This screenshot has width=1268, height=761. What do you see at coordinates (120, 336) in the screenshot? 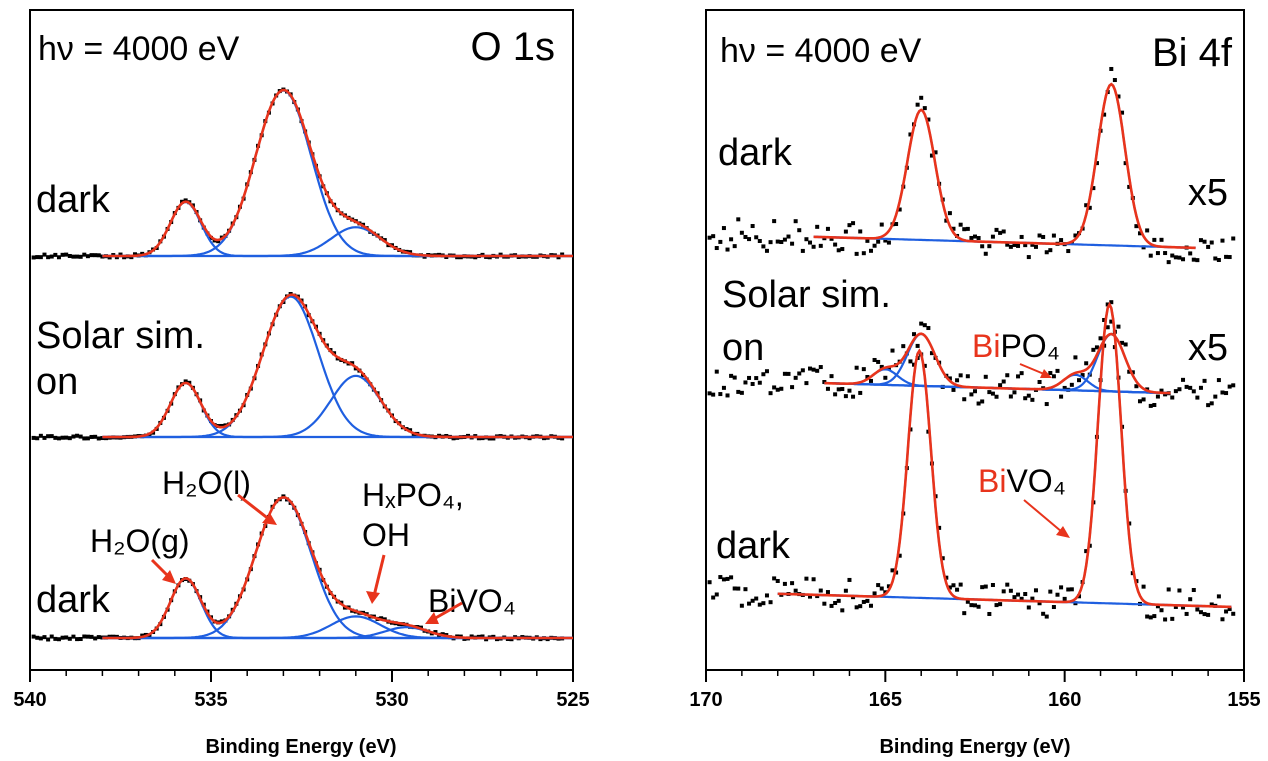
I see `o1s-trace-label-solar-line1: Solar sim.` at bounding box center [120, 336].